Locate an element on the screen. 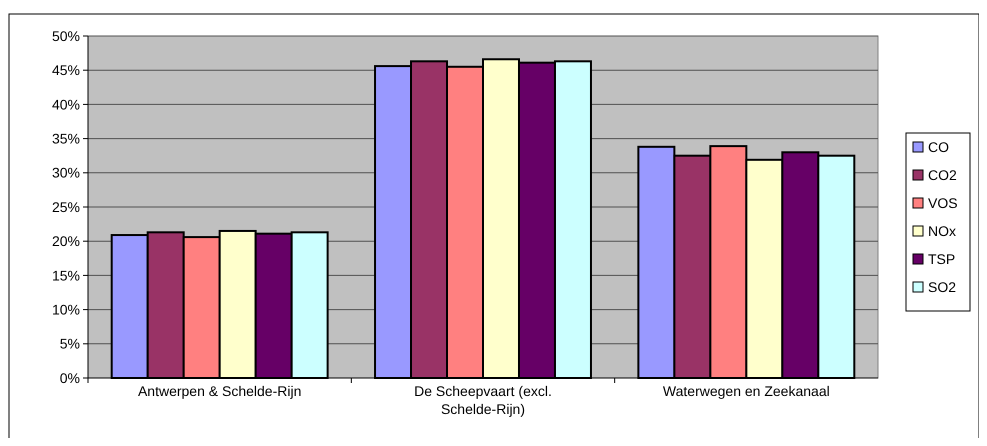 The height and width of the screenshot is (446, 987). y-tick-label: 35% is located at coordinates (66, 138).